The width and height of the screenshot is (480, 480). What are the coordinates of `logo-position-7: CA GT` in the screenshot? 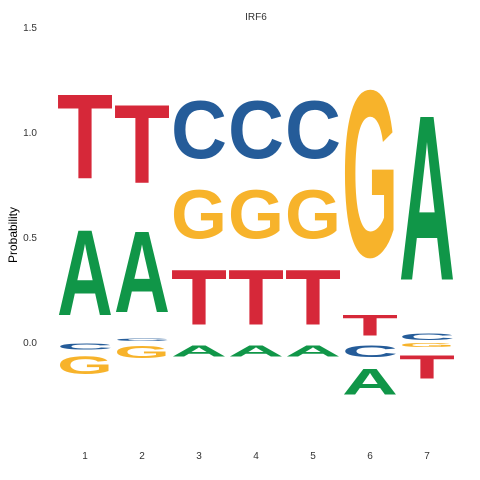 It's located at (427, 226).